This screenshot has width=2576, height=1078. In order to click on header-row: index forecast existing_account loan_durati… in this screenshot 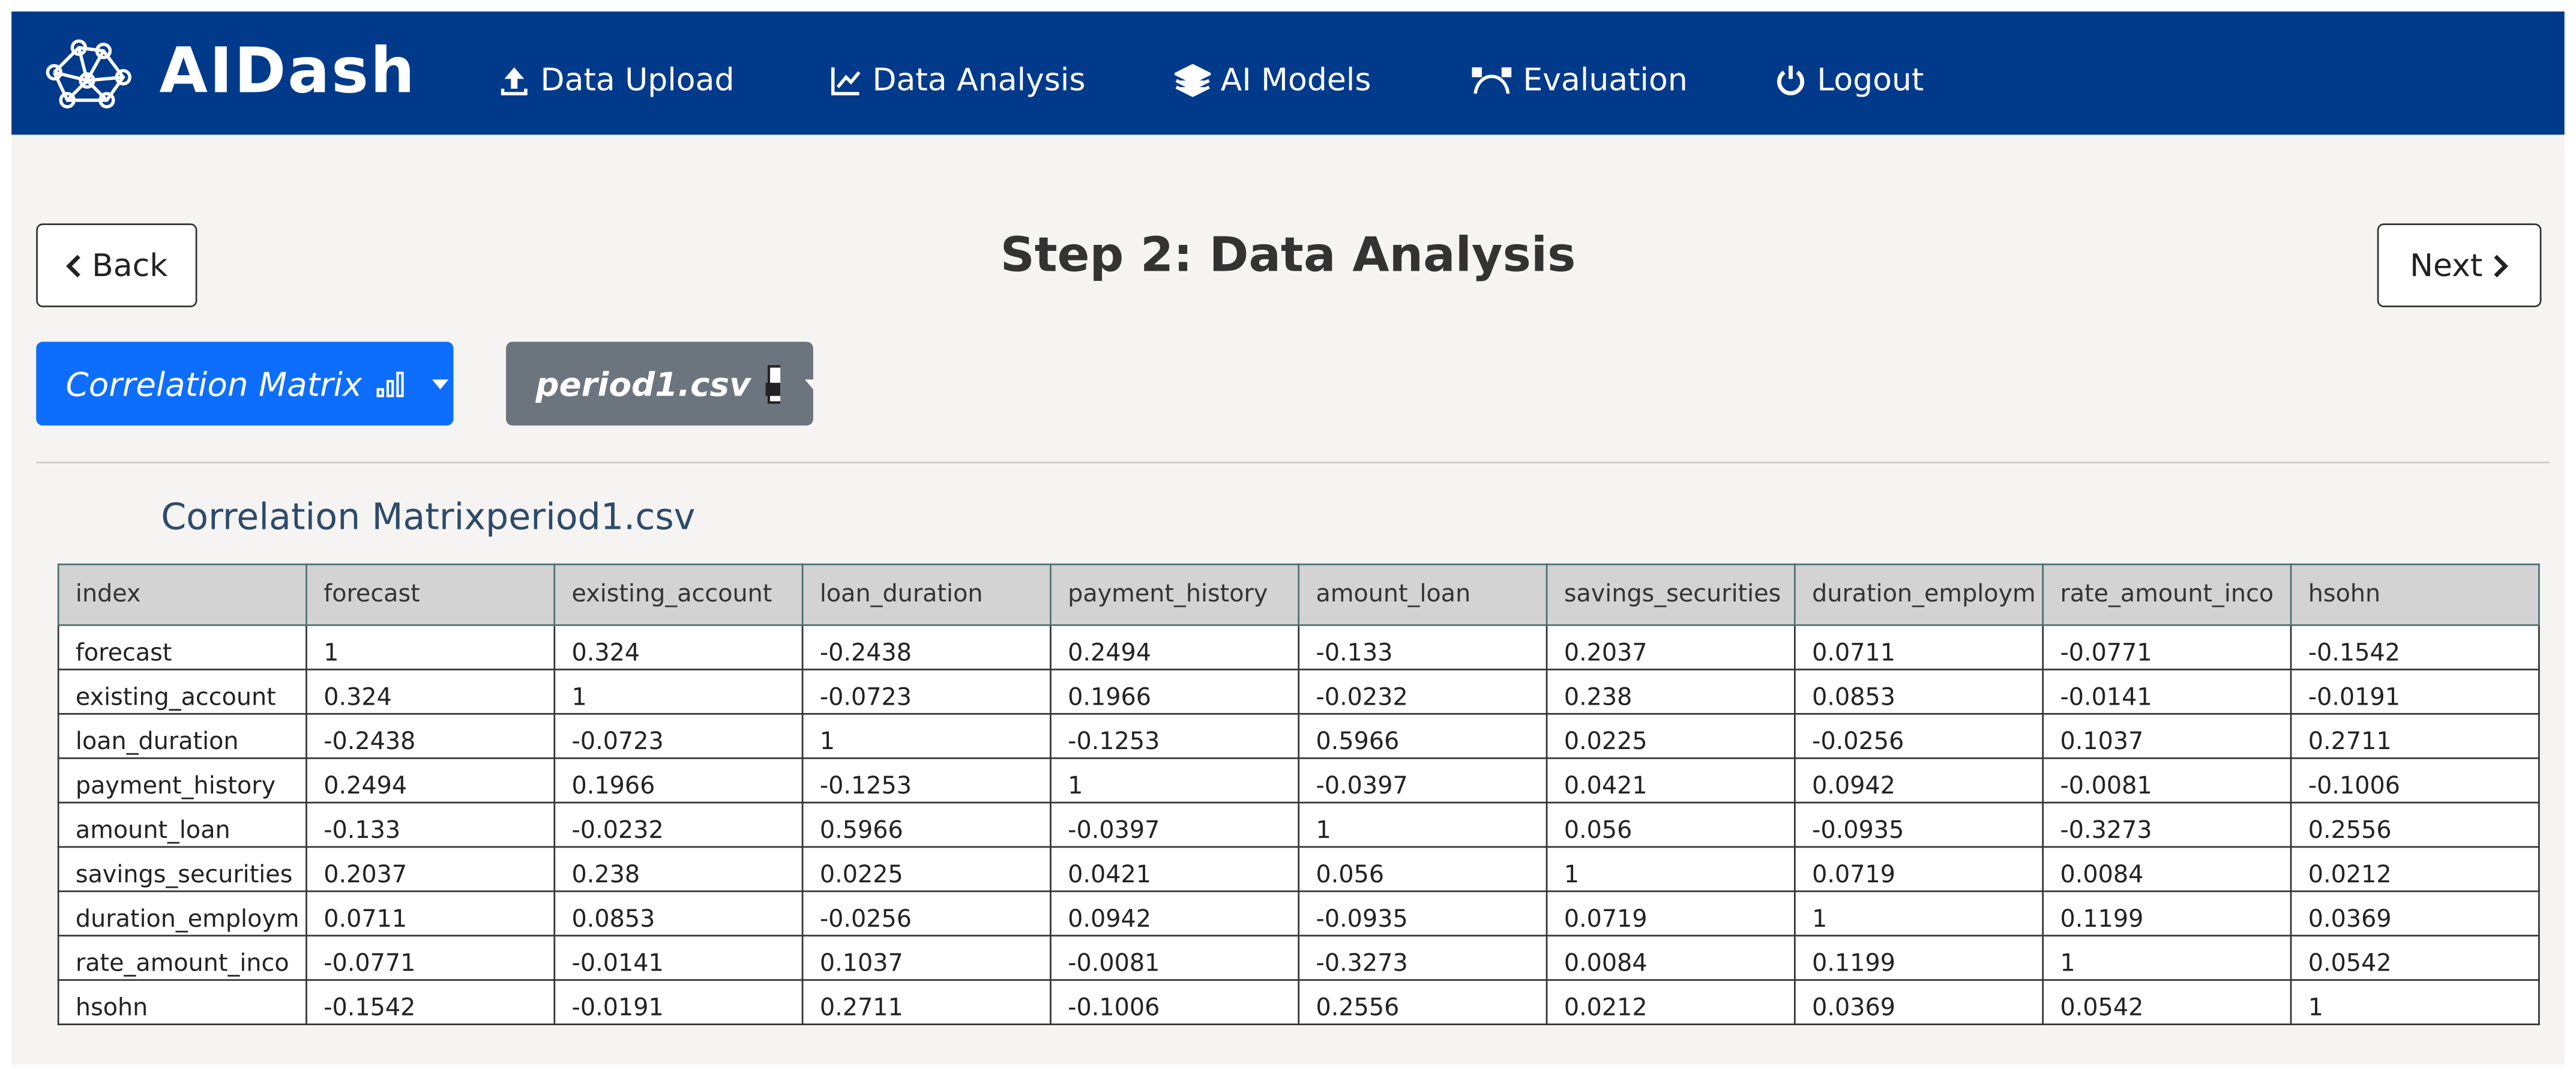, I will do `click(1299, 594)`.